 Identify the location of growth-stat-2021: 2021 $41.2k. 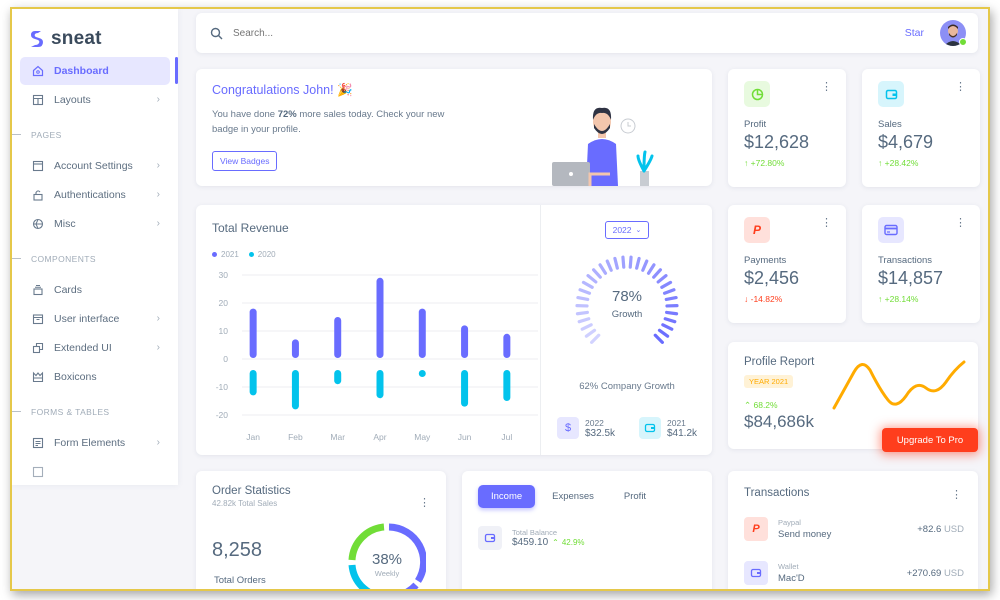
(668, 428).